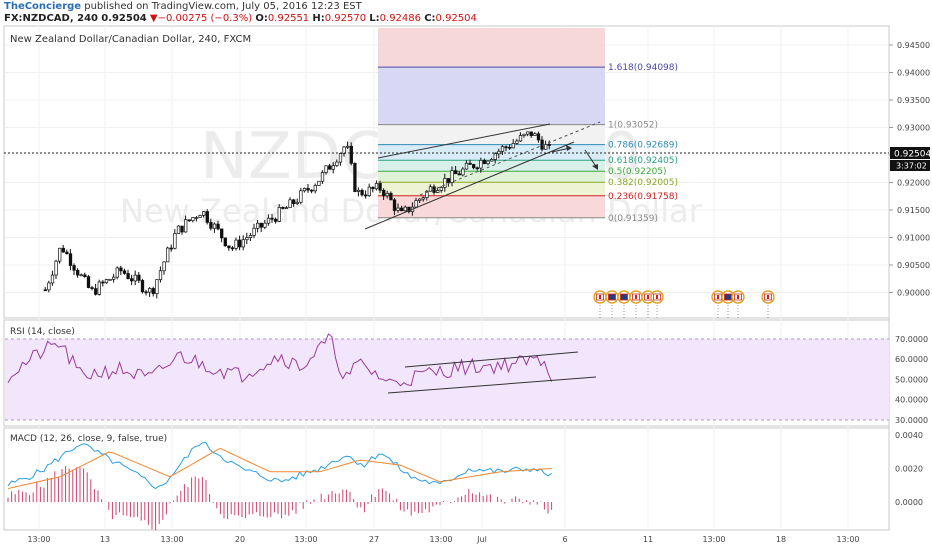 This screenshot has height=550, width=932. I want to click on price-tick-label: 0.94000, so click(913, 73).